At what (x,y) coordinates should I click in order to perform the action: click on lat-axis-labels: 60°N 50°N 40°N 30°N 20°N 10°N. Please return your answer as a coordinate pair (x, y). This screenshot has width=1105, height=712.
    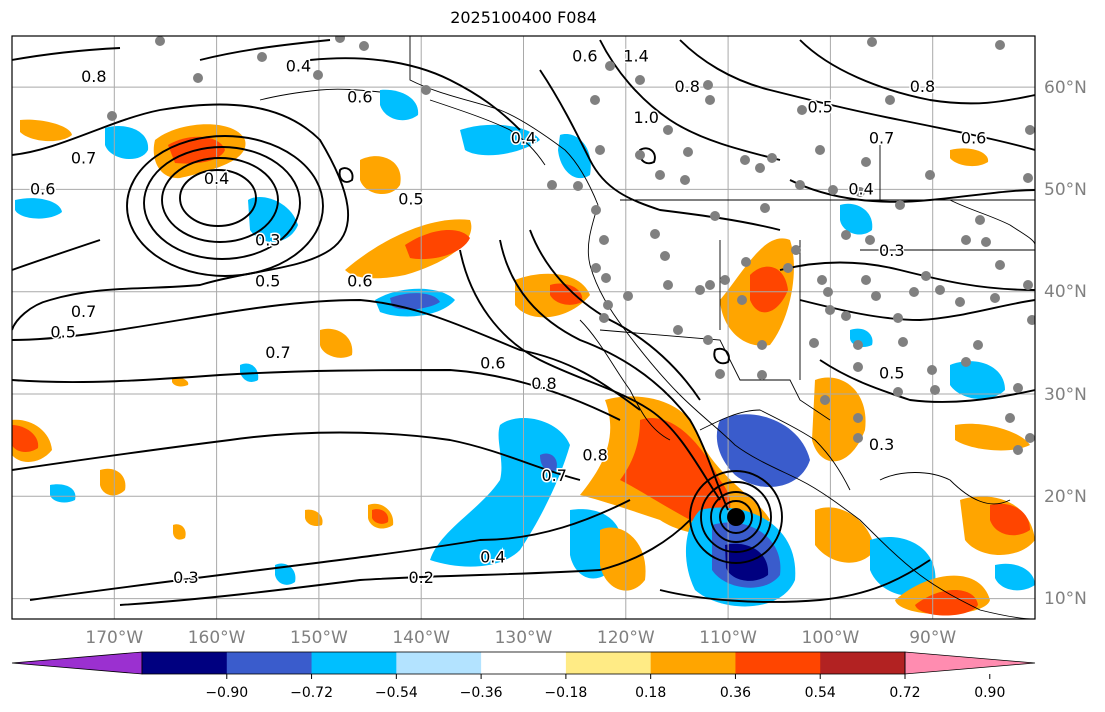
    Looking at the image, I should click on (1065, 343).